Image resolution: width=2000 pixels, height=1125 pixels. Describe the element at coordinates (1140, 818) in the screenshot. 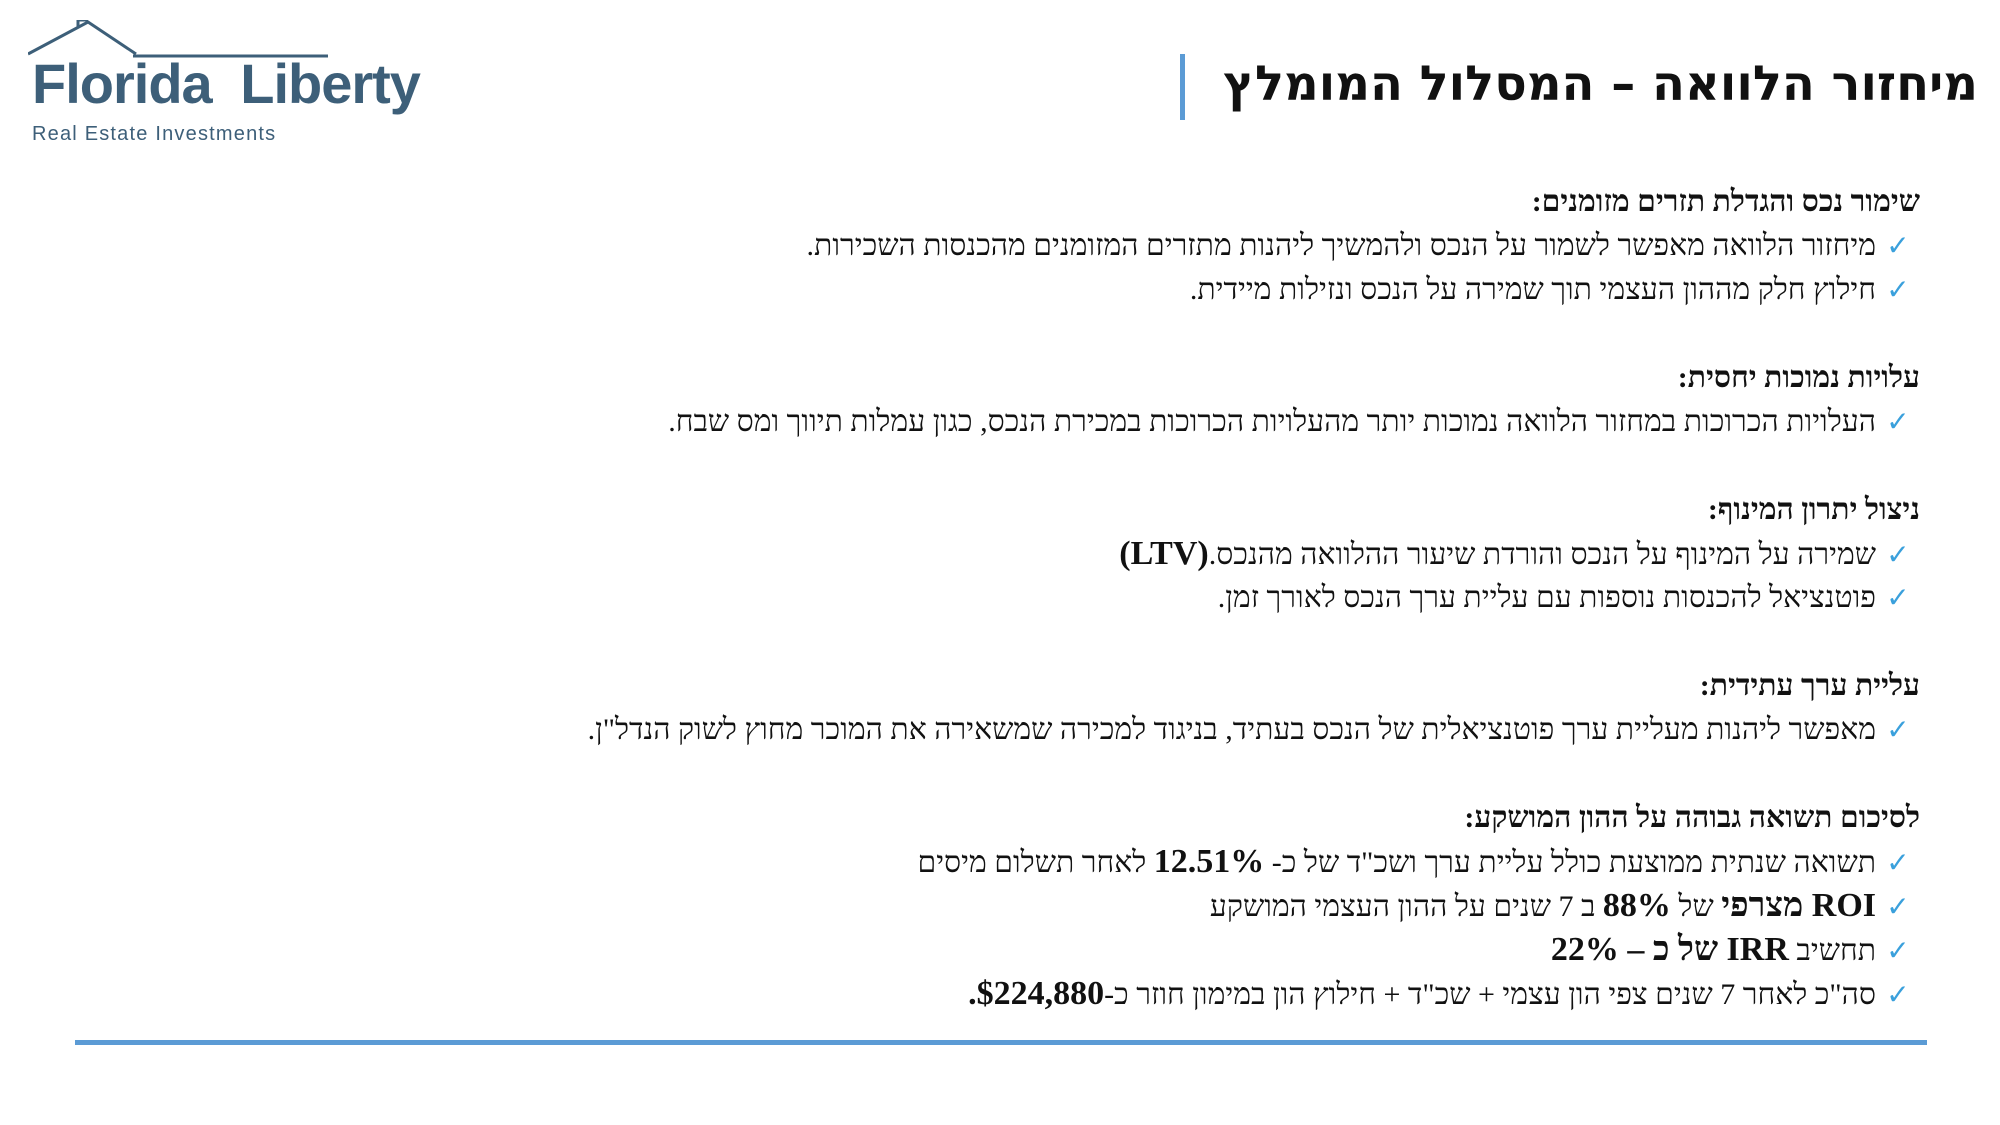

I see `section-heading: לסיכום תשואה גבוהה על ההון המושקע:` at that location.